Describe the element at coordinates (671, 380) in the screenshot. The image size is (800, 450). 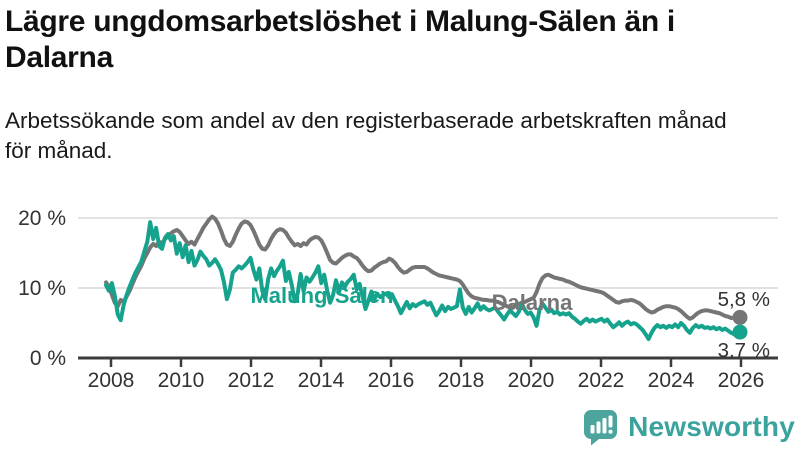
I see `svg-text: 2024` at that location.